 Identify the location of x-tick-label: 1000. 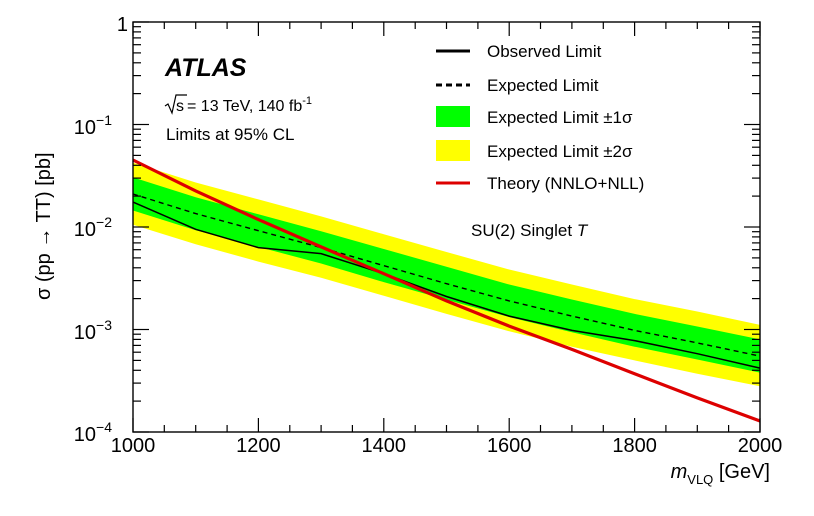
(133, 446).